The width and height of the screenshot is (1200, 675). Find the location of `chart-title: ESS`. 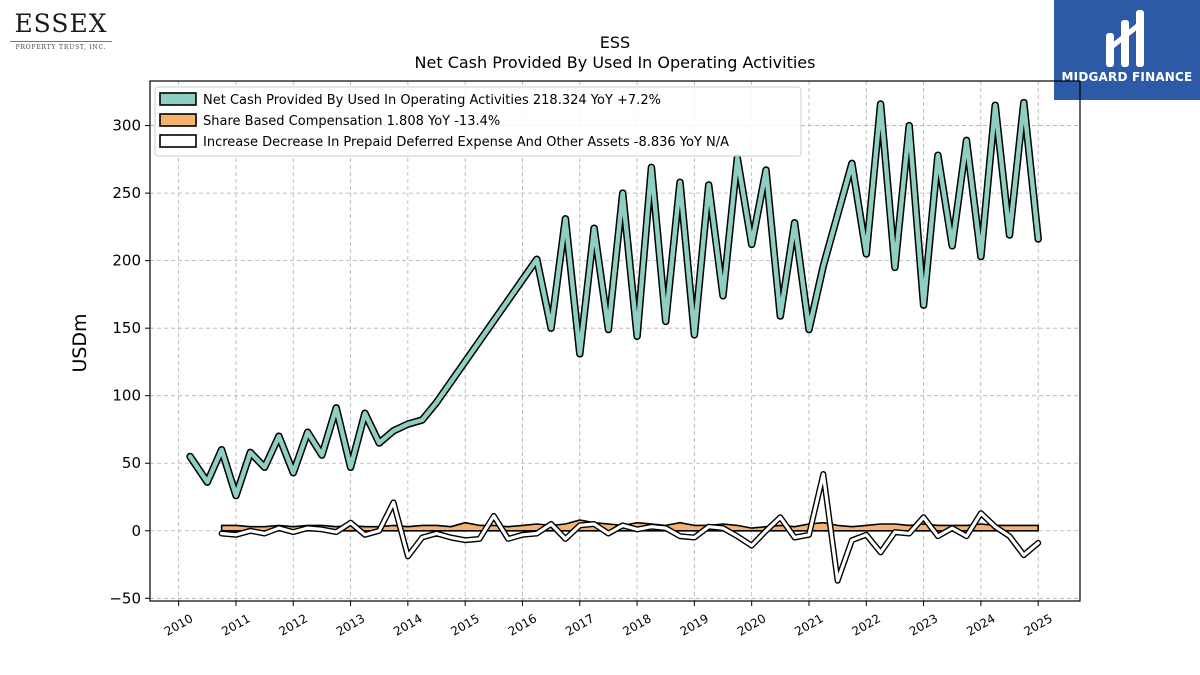

chart-title: ESS is located at coordinates (615, 42).